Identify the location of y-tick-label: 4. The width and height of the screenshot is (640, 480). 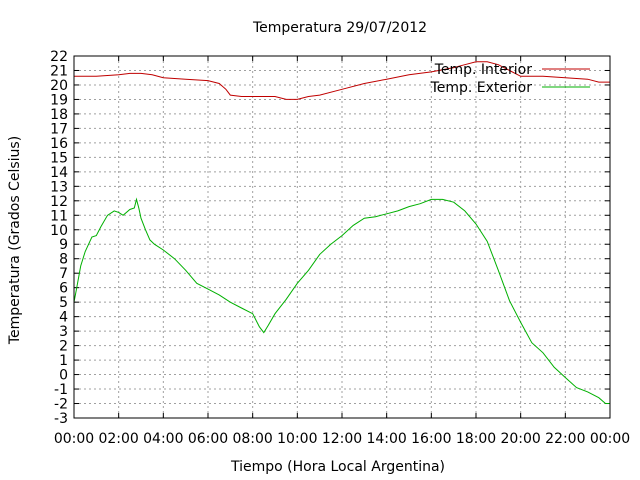
(63, 318).